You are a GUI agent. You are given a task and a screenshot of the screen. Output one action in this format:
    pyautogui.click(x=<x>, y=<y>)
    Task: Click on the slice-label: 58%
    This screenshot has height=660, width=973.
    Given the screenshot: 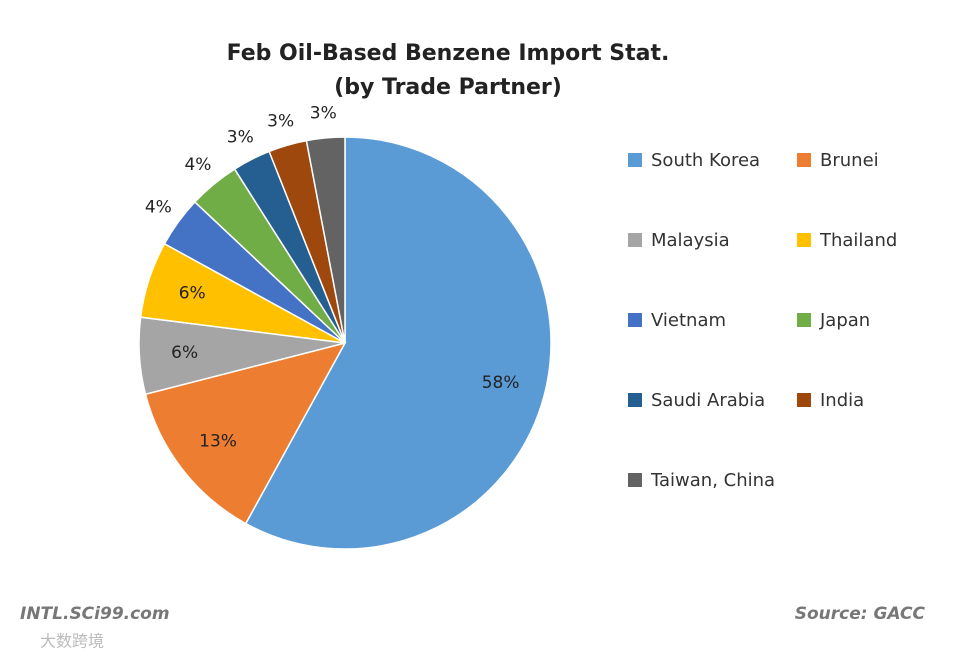 What is the action you would take?
    pyautogui.click(x=501, y=383)
    